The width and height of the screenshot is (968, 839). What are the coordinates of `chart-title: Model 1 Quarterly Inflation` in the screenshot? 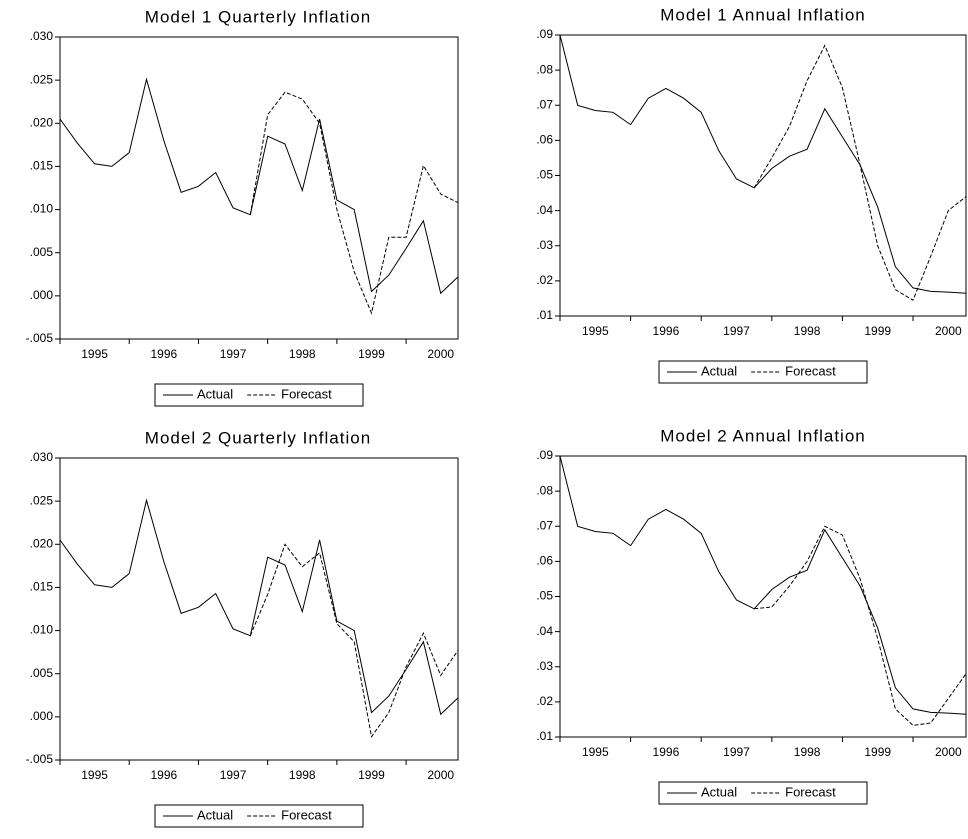 It's located at (258, 16).